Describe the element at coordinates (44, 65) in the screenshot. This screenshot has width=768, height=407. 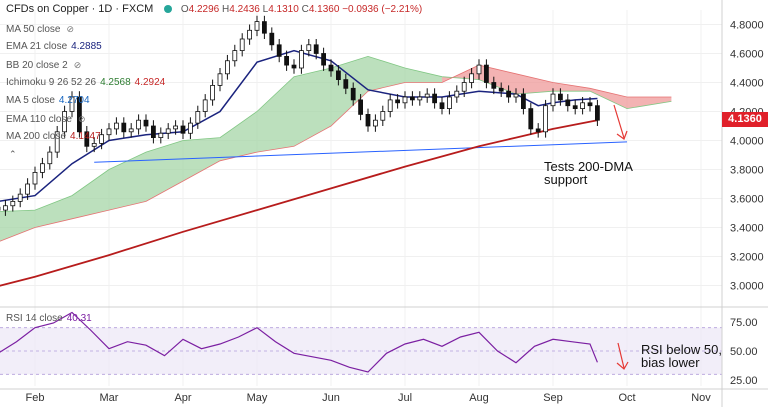
I see `legend-bb20: BB 20 close 2 ⊘` at that location.